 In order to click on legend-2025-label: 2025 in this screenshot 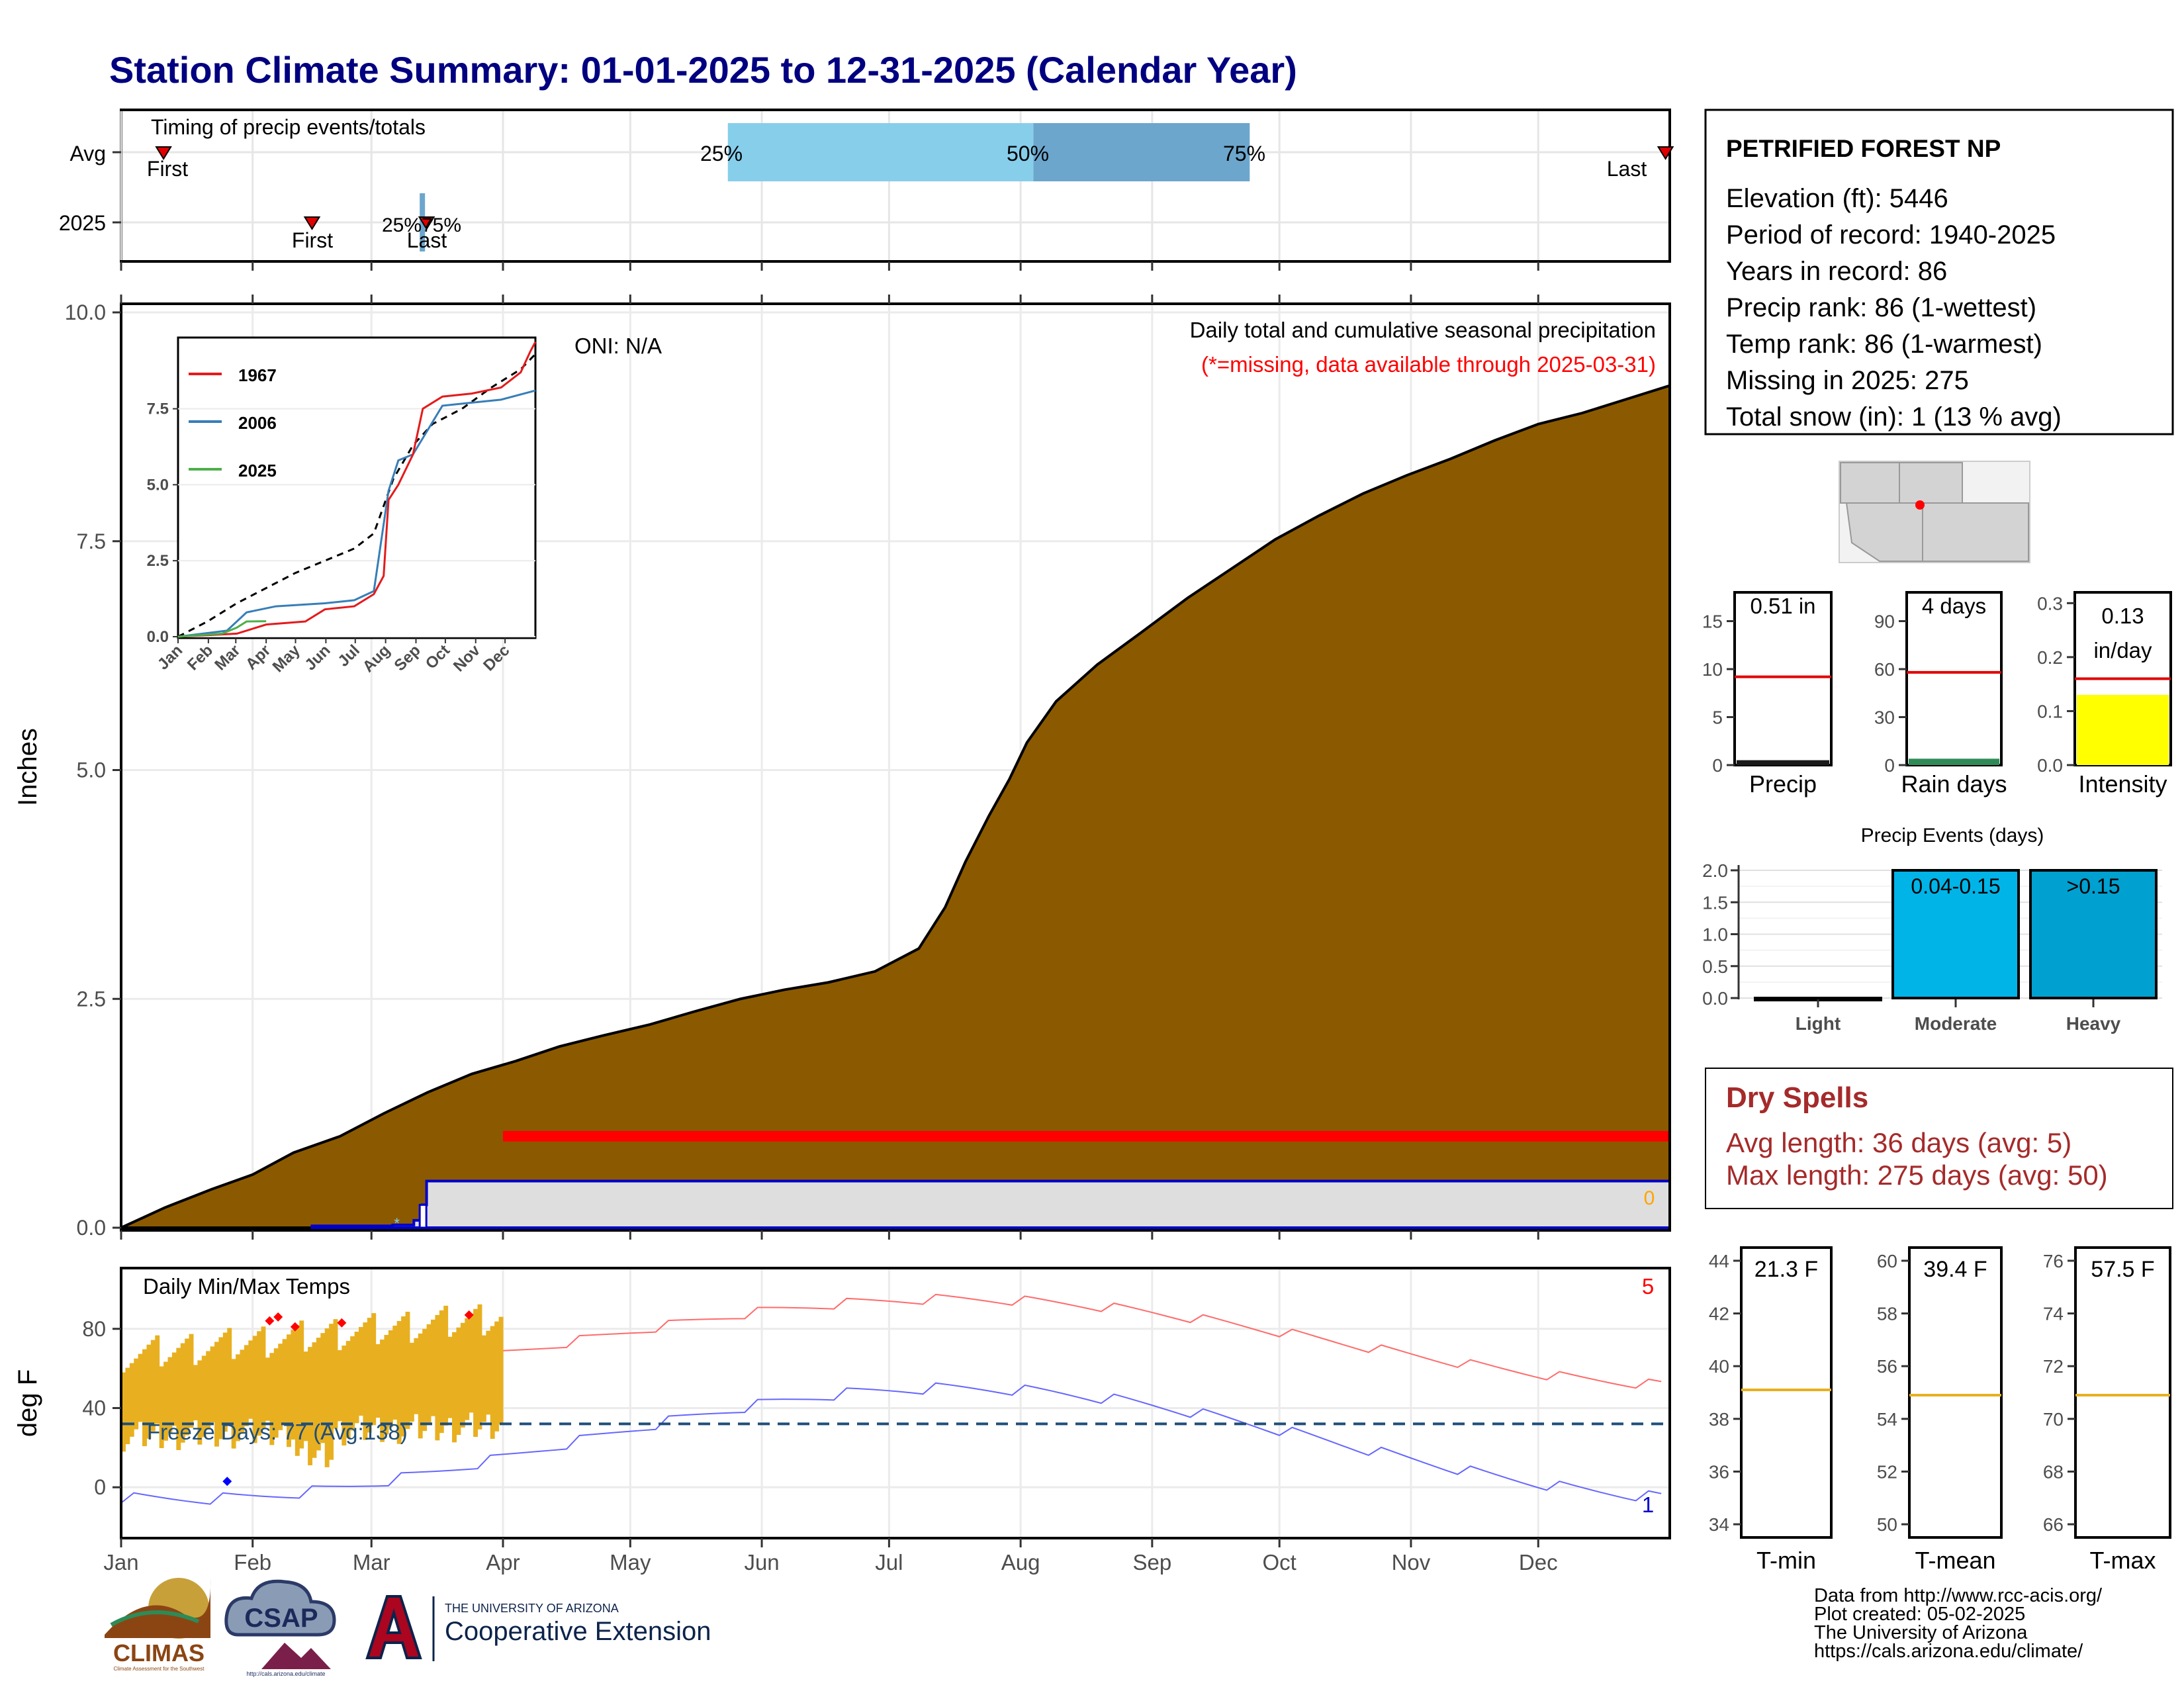, I will do `click(257, 471)`.